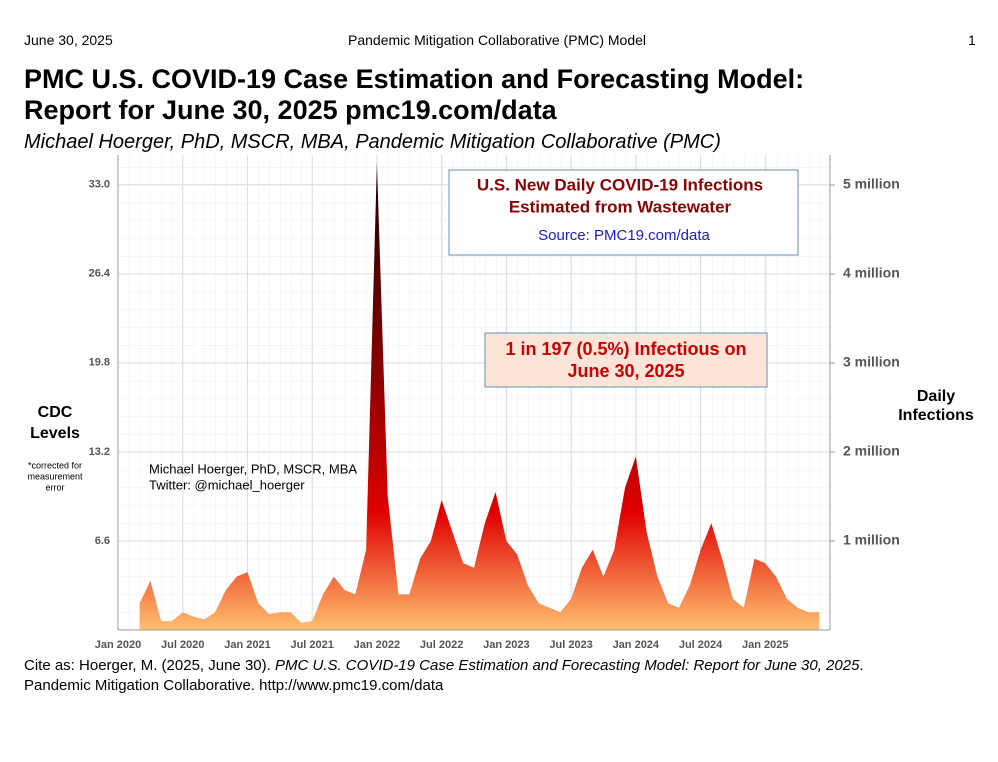 The image size is (998, 762). I want to click on y2-label: Infections, so click(936, 415).